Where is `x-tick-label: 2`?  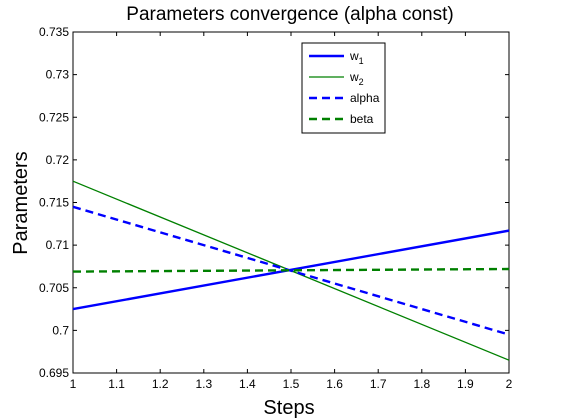
x-tick-label: 2 is located at coordinates (509, 384).